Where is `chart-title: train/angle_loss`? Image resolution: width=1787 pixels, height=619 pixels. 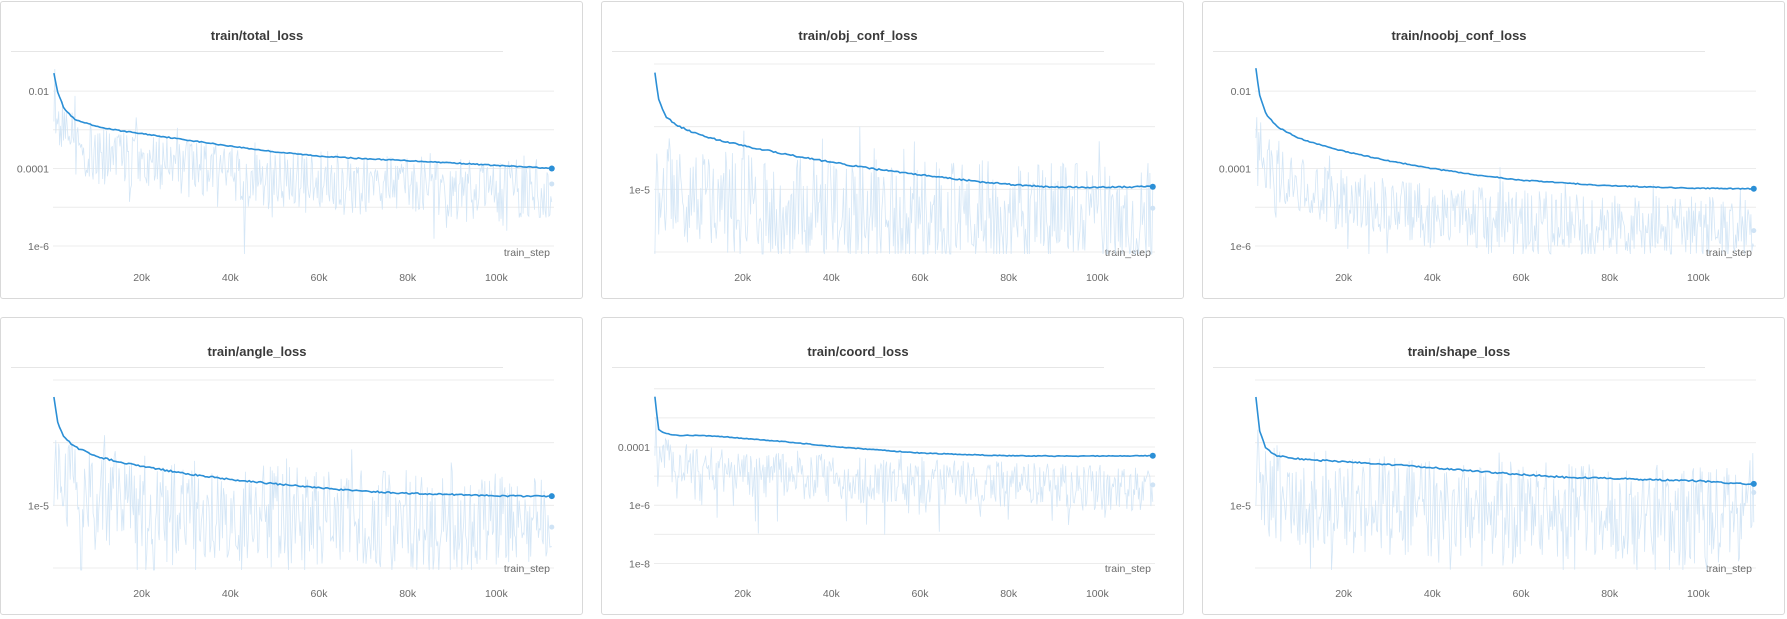 chart-title: train/angle_loss is located at coordinates (257, 351).